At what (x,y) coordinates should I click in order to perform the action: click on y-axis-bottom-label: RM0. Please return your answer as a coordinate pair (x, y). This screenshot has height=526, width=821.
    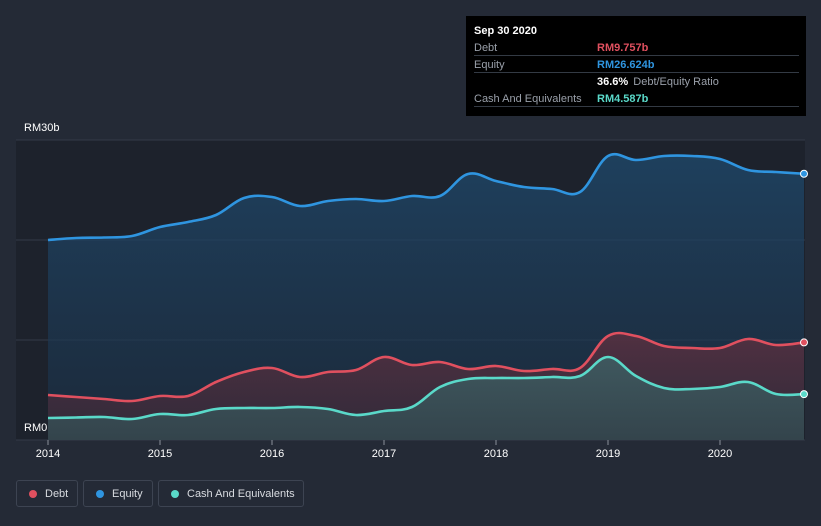
    Looking at the image, I should click on (36, 428).